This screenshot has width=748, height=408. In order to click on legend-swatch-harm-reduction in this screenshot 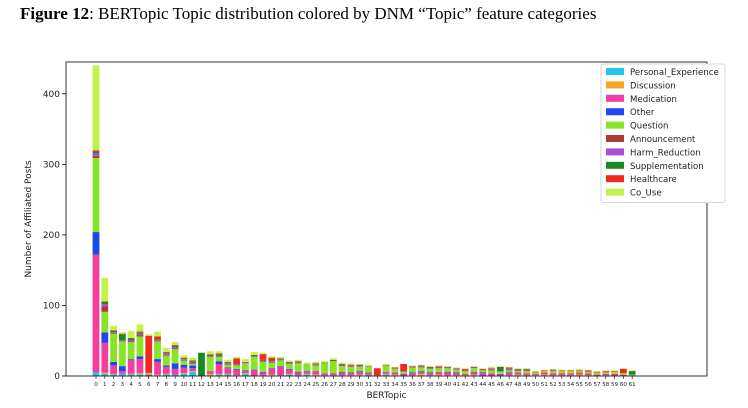, I will do `click(615, 152)`.